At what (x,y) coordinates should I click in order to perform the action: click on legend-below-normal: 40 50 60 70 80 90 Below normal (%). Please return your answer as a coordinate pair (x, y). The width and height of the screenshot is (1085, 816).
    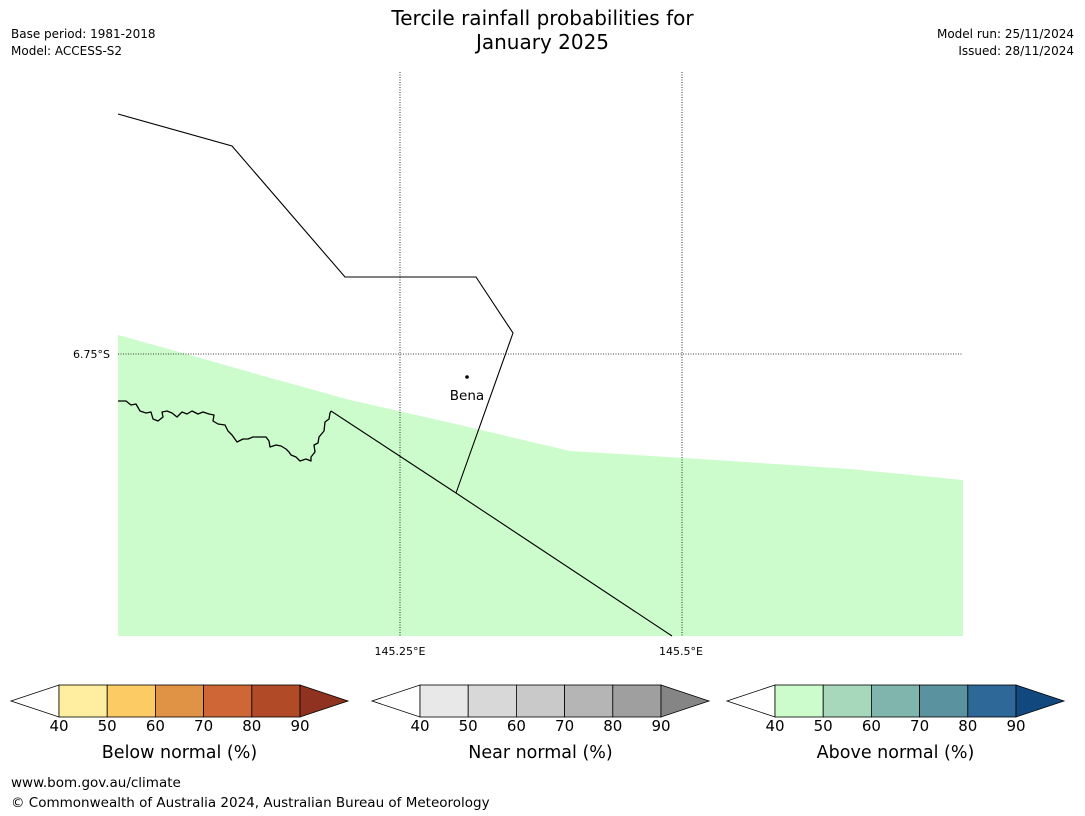
    Looking at the image, I should click on (179, 723).